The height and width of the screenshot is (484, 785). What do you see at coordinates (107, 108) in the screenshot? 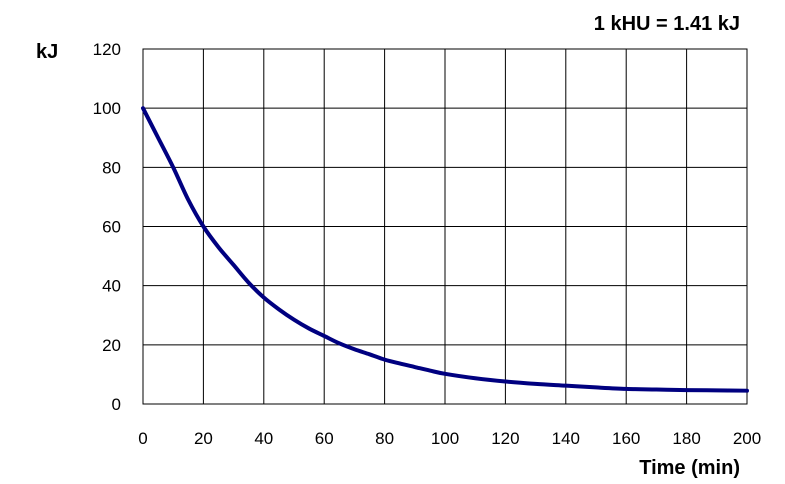
I see `y-tick-label: 100` at bounding box center [107, 108].